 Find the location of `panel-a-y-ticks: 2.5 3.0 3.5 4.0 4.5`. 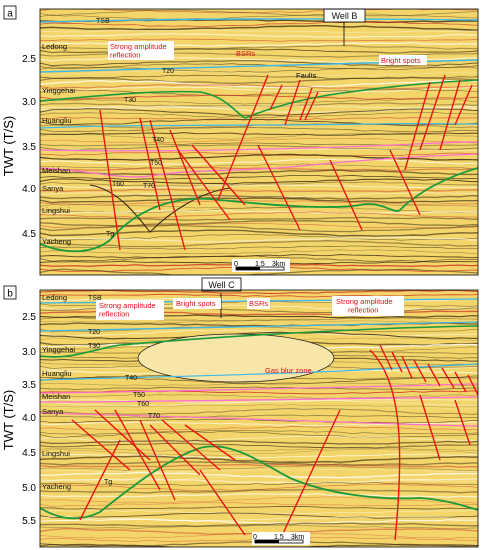

panel-a-y-ticks: 2.5 3.0 3.5 4.0 4.5 is located at coordinates (29, 147).